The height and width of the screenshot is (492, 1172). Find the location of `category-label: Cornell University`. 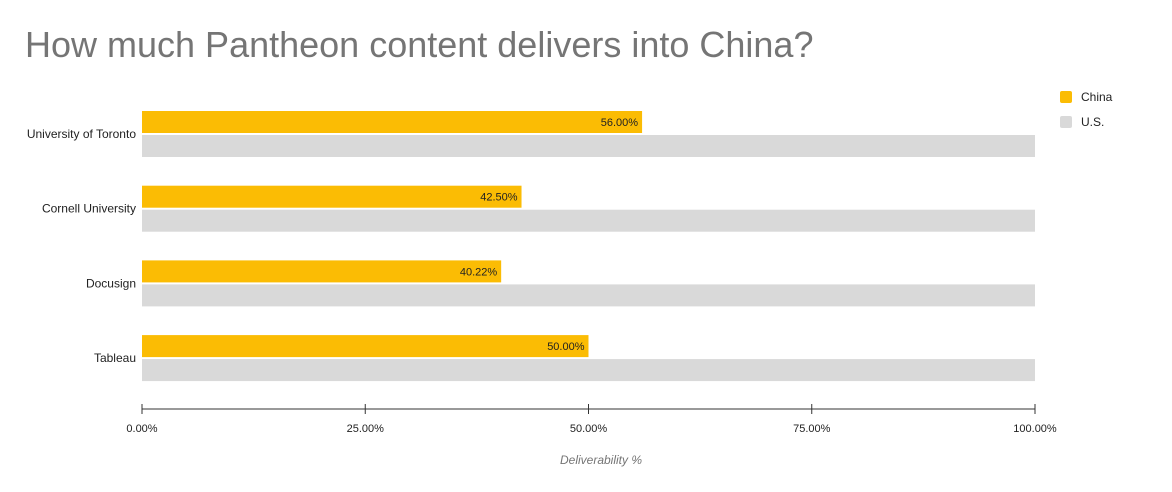

category-label: Cornell University is located at coordinates (89, 209).